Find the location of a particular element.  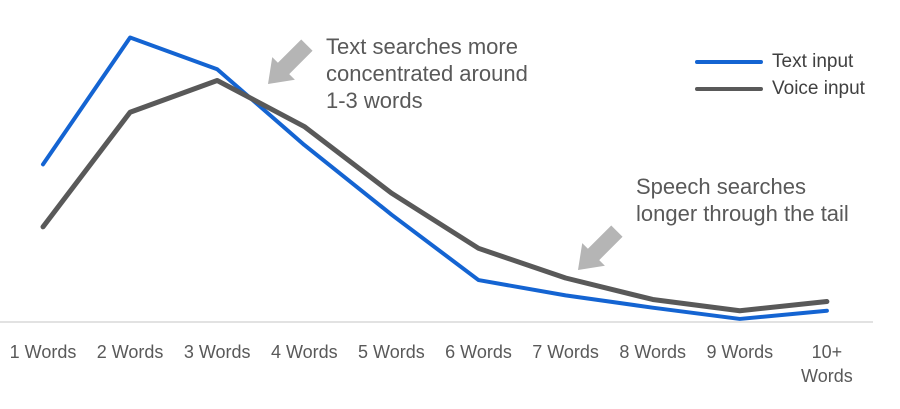

x-tick-label: 2 Words is located at coordinates (130, 352).